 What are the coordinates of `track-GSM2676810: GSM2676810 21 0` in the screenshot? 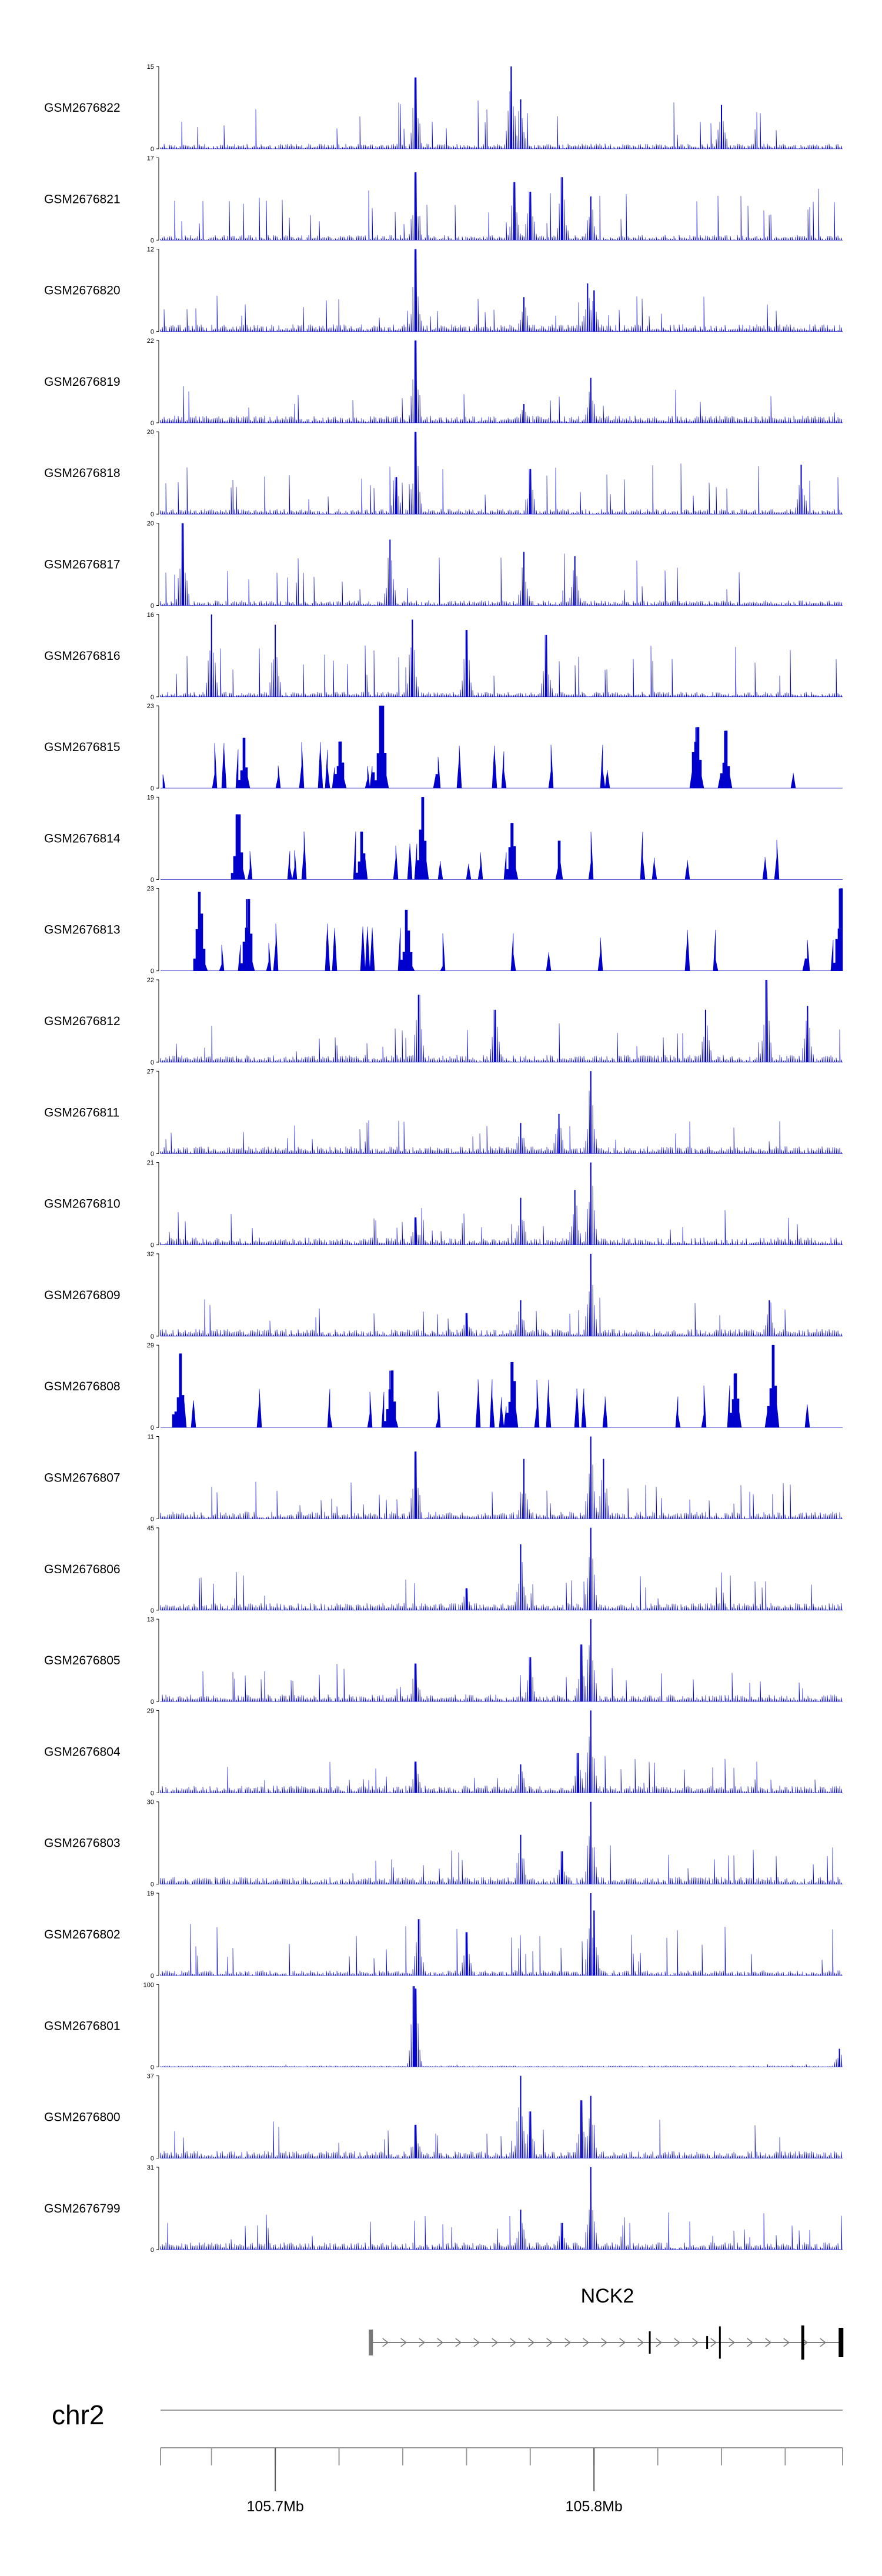 It's located at (443, 1204).